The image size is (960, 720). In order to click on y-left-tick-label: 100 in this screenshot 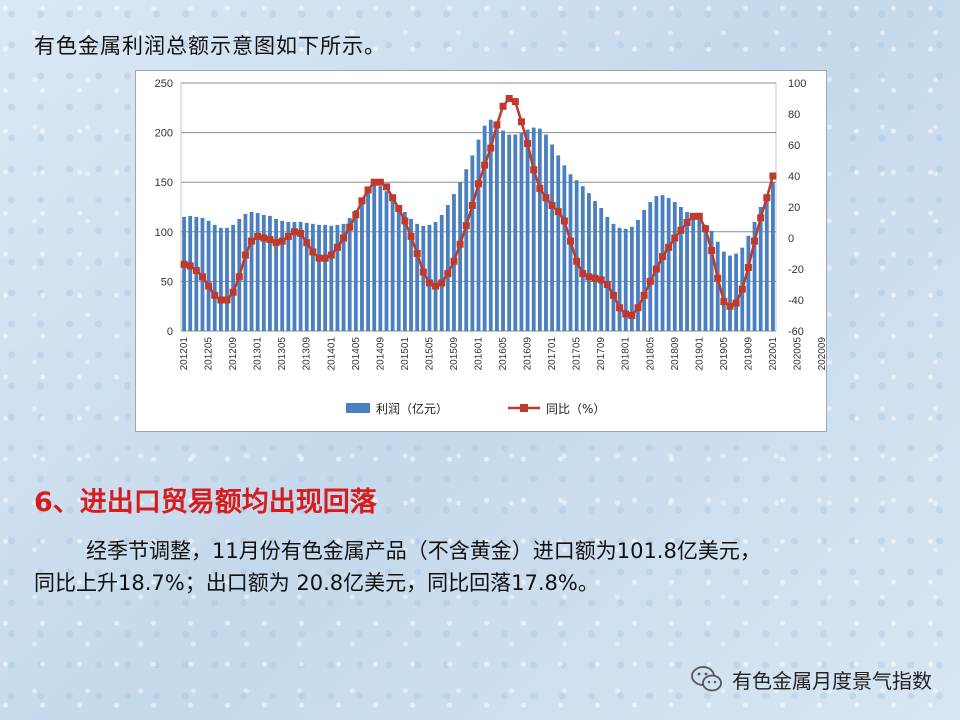, I will do `click(164, 233)`.